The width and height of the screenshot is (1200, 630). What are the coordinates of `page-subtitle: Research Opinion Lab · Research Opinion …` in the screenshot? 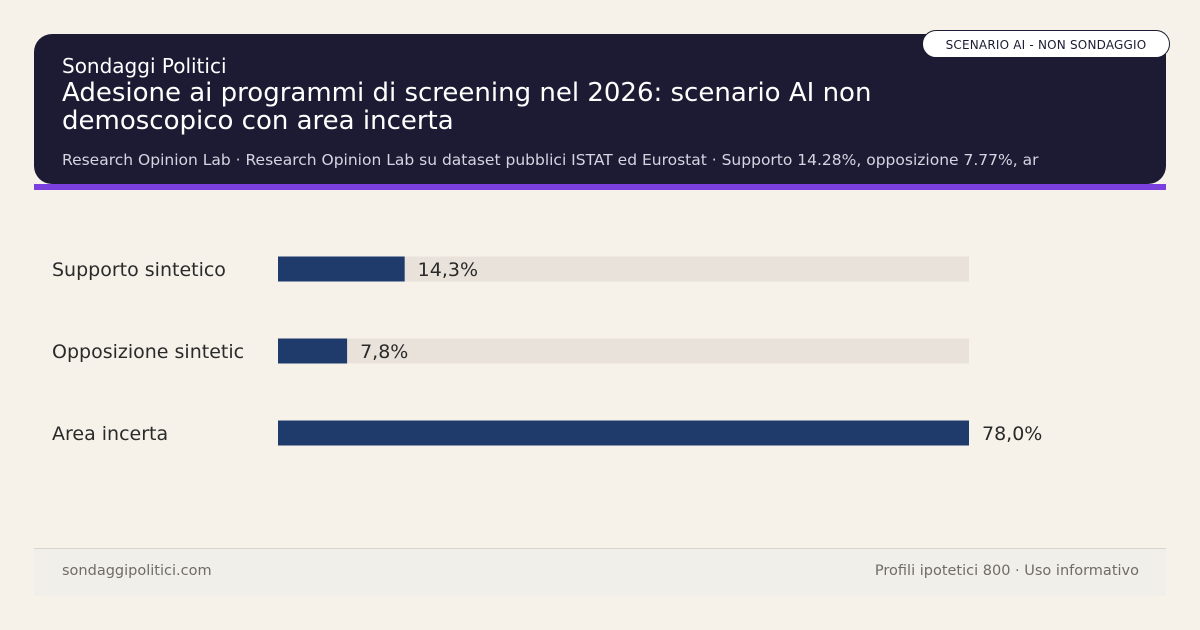 It's located at (550, 160).